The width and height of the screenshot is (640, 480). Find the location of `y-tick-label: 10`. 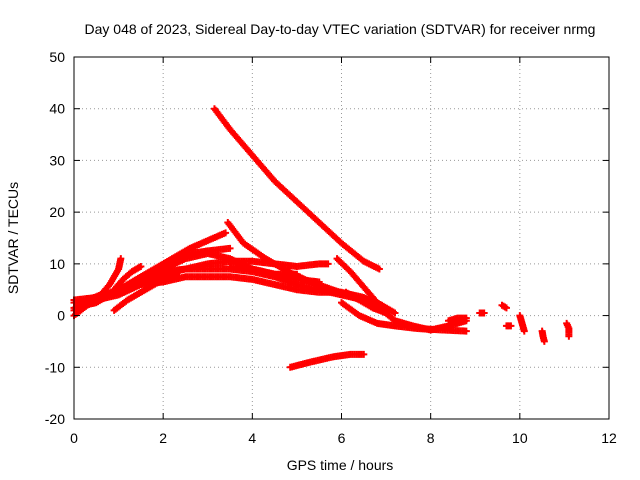

y-tick-label: 10 is located at coordinates (57, 264).